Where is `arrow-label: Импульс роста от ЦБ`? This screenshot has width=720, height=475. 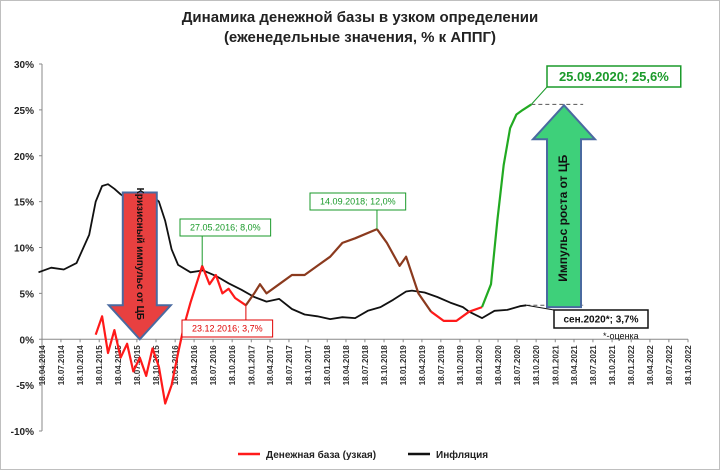
arrow-label: Импульс роста от ЦБ is located at coordinates (563, 217).